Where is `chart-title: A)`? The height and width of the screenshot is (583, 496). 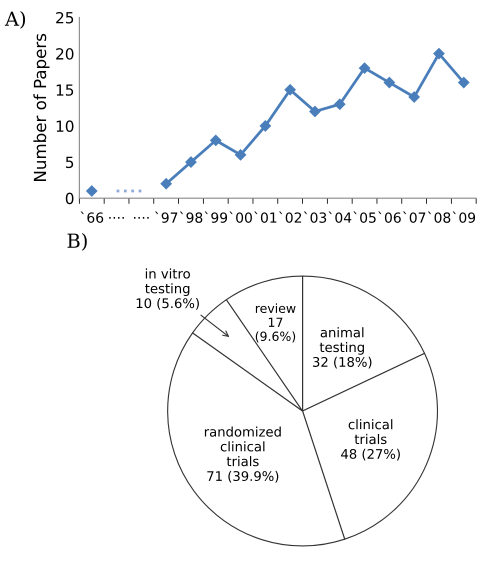
chart-title: A) is located at coordinates (15, 19).